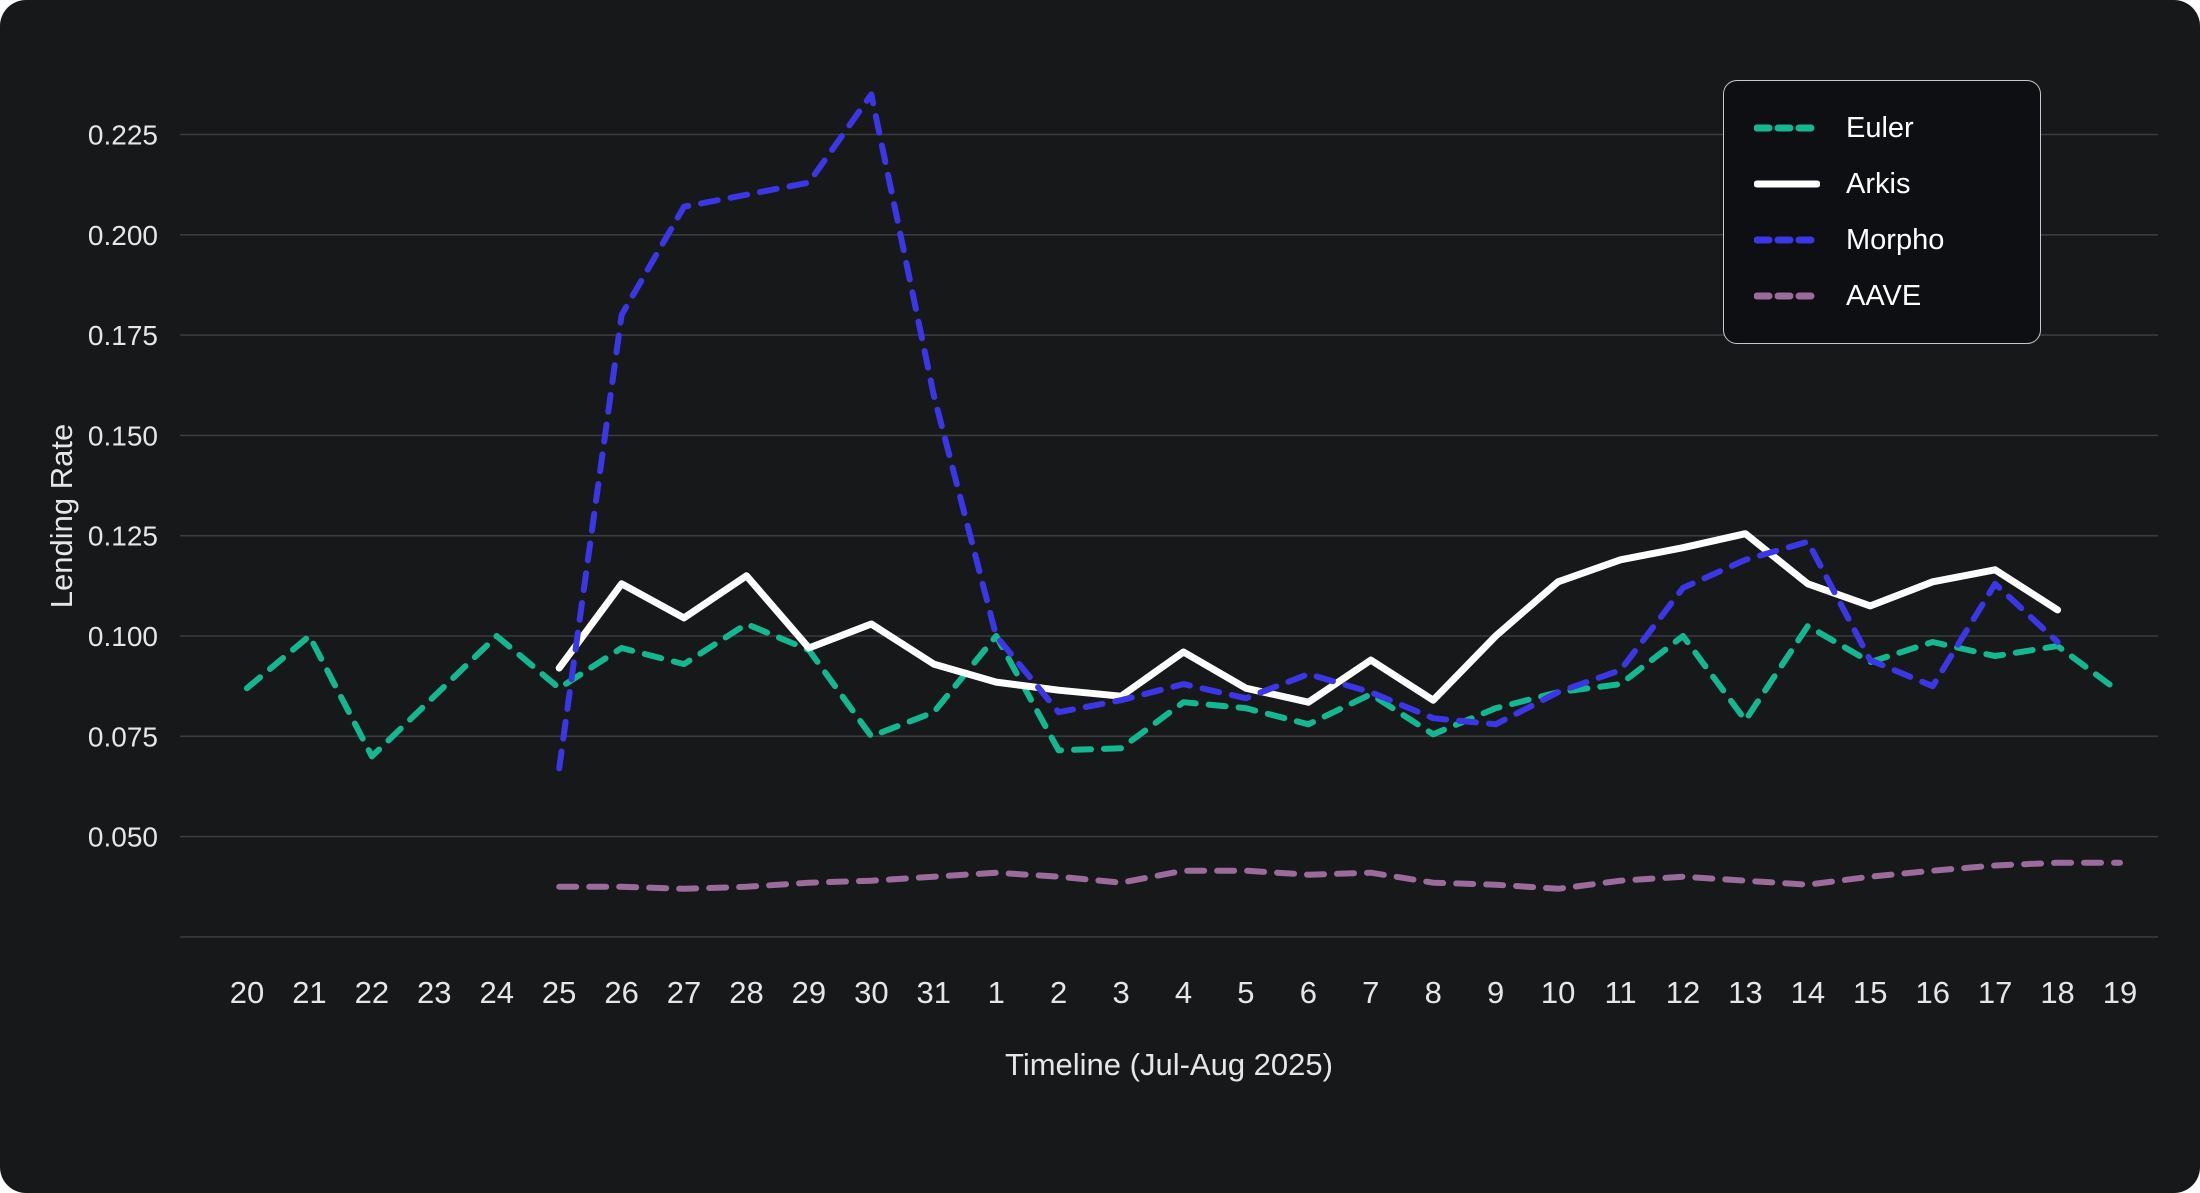 Image resolution: width=2200 pixels, height=1193 pixels. I want to click on x-tick-1: 1, so click(996, 992).